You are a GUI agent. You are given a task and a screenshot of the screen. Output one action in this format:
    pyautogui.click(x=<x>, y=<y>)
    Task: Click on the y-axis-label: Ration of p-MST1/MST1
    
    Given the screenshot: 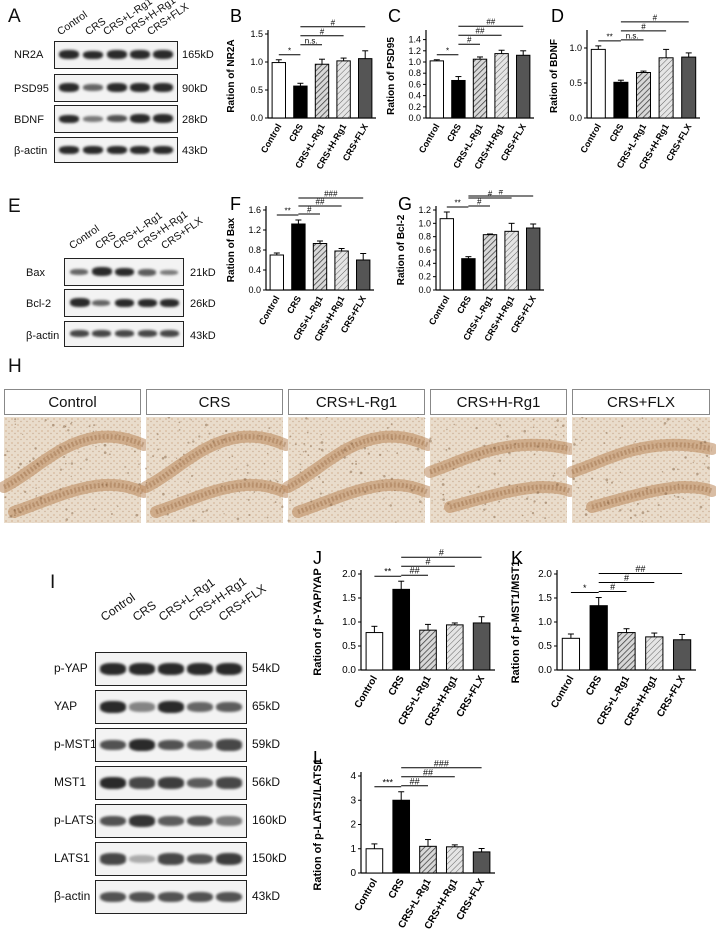 What is the action you would take?
    pyautogui.click(x=516, y=622)
    